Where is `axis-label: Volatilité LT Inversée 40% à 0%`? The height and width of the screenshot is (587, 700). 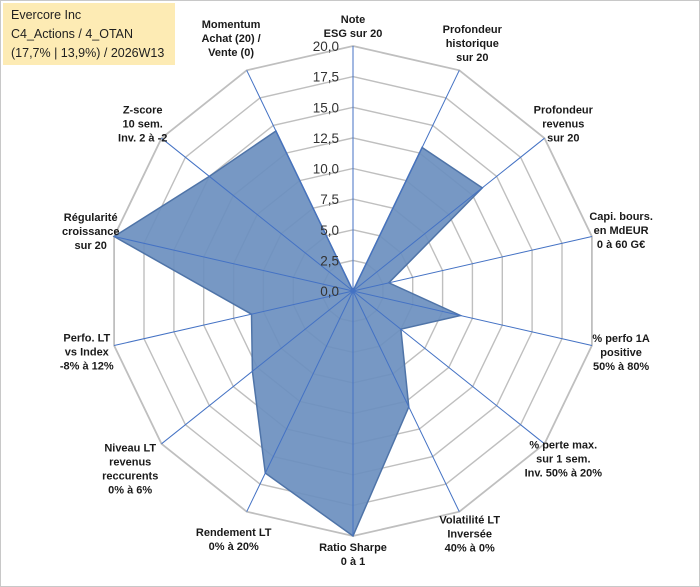
axis-label: Volatilité LT Inversée 40% à 0% is located at coordinates (469, 534).